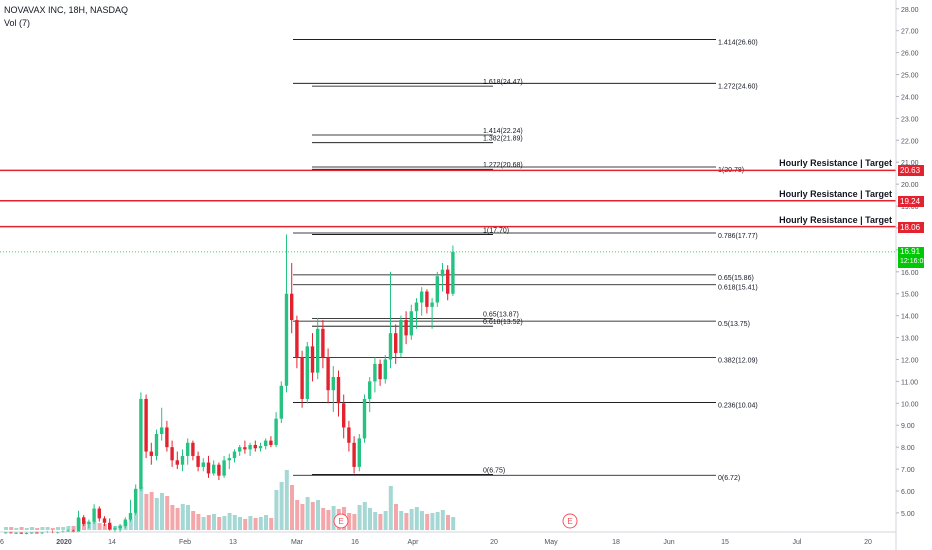 The image size is (932, 550). Describe the element at coordinates (551, 542) in the screenshot. I see `time-tick-label: May` at that location.